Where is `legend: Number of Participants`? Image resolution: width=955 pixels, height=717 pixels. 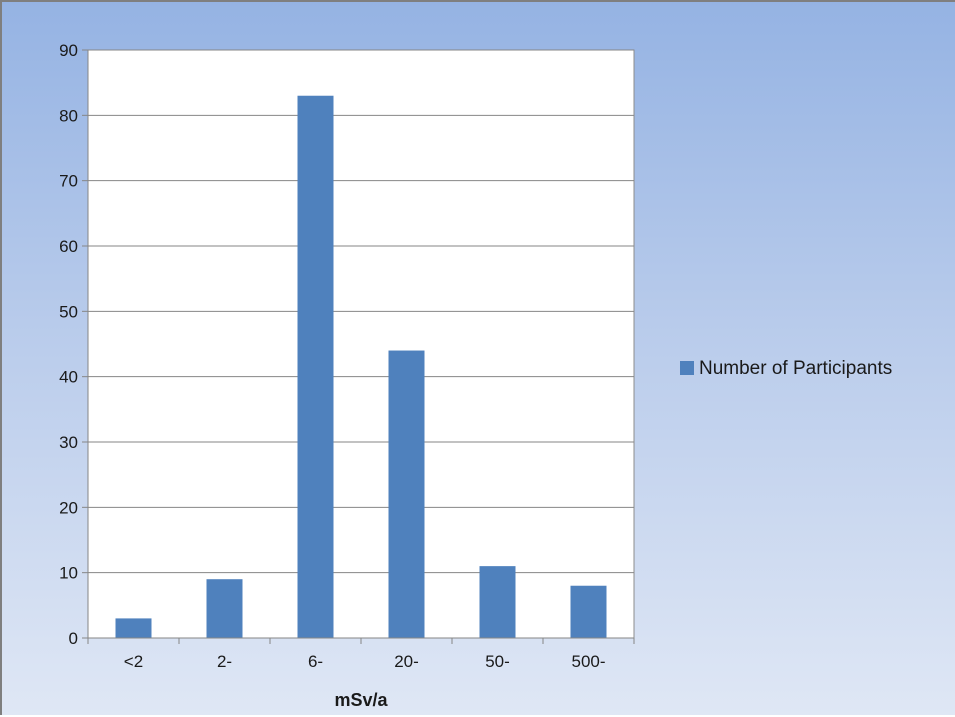
legend: Number of Participants is located at coordinates (786, 368).